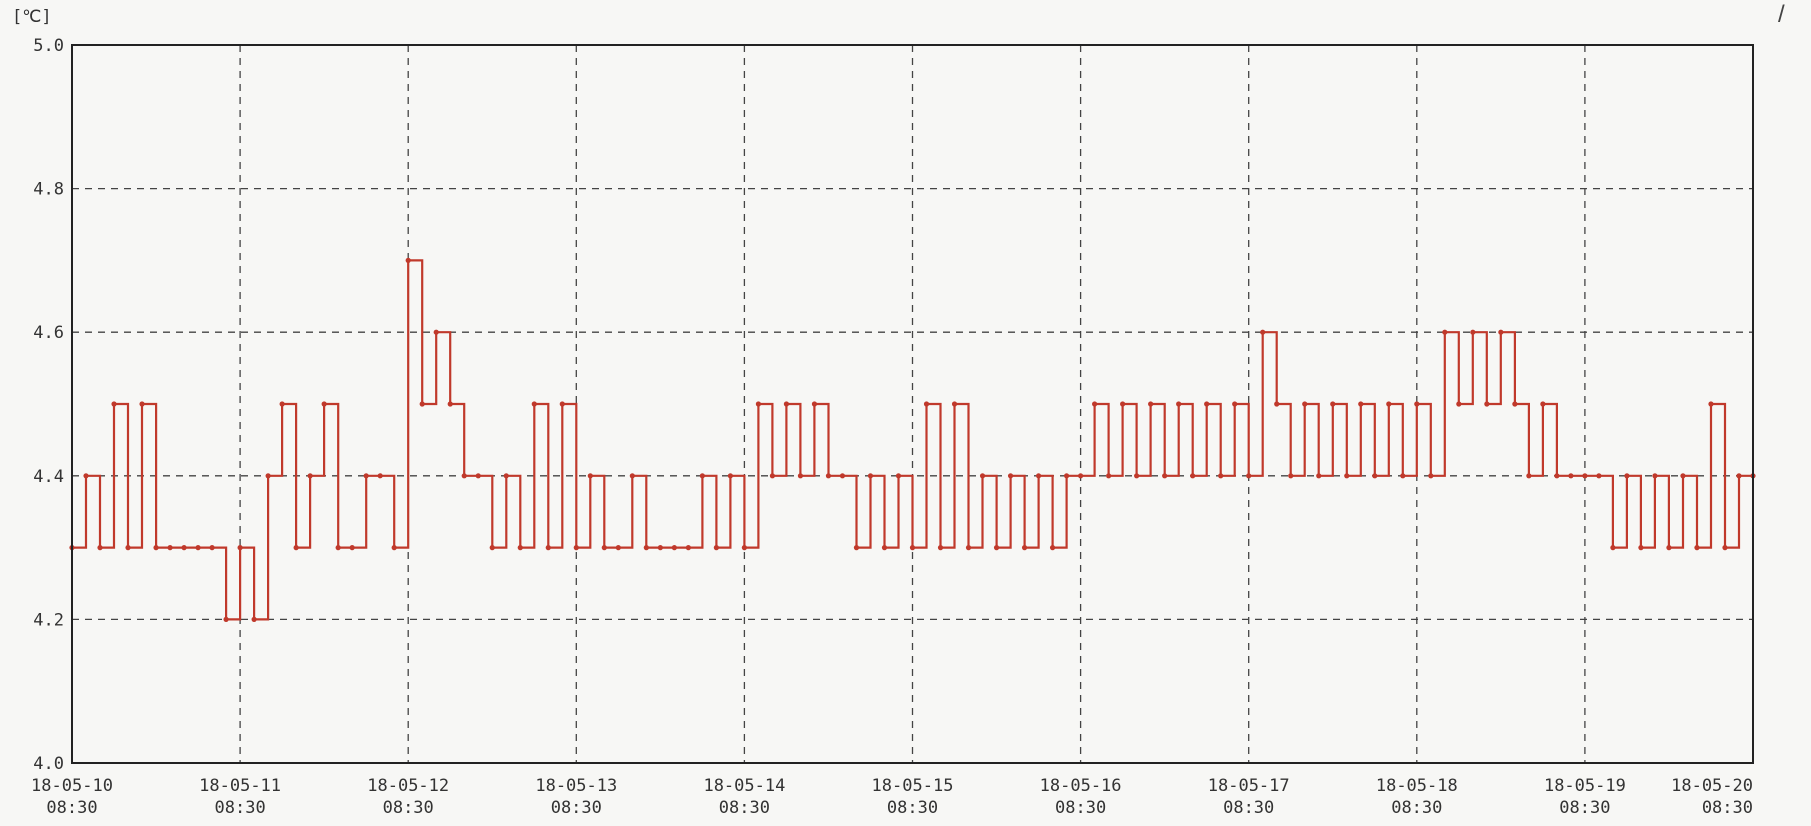 Image resolution: width=1811 pixels, height=826 pixels. I want to click on x-tick-label-date: 18-05-12, so click(408, 786).